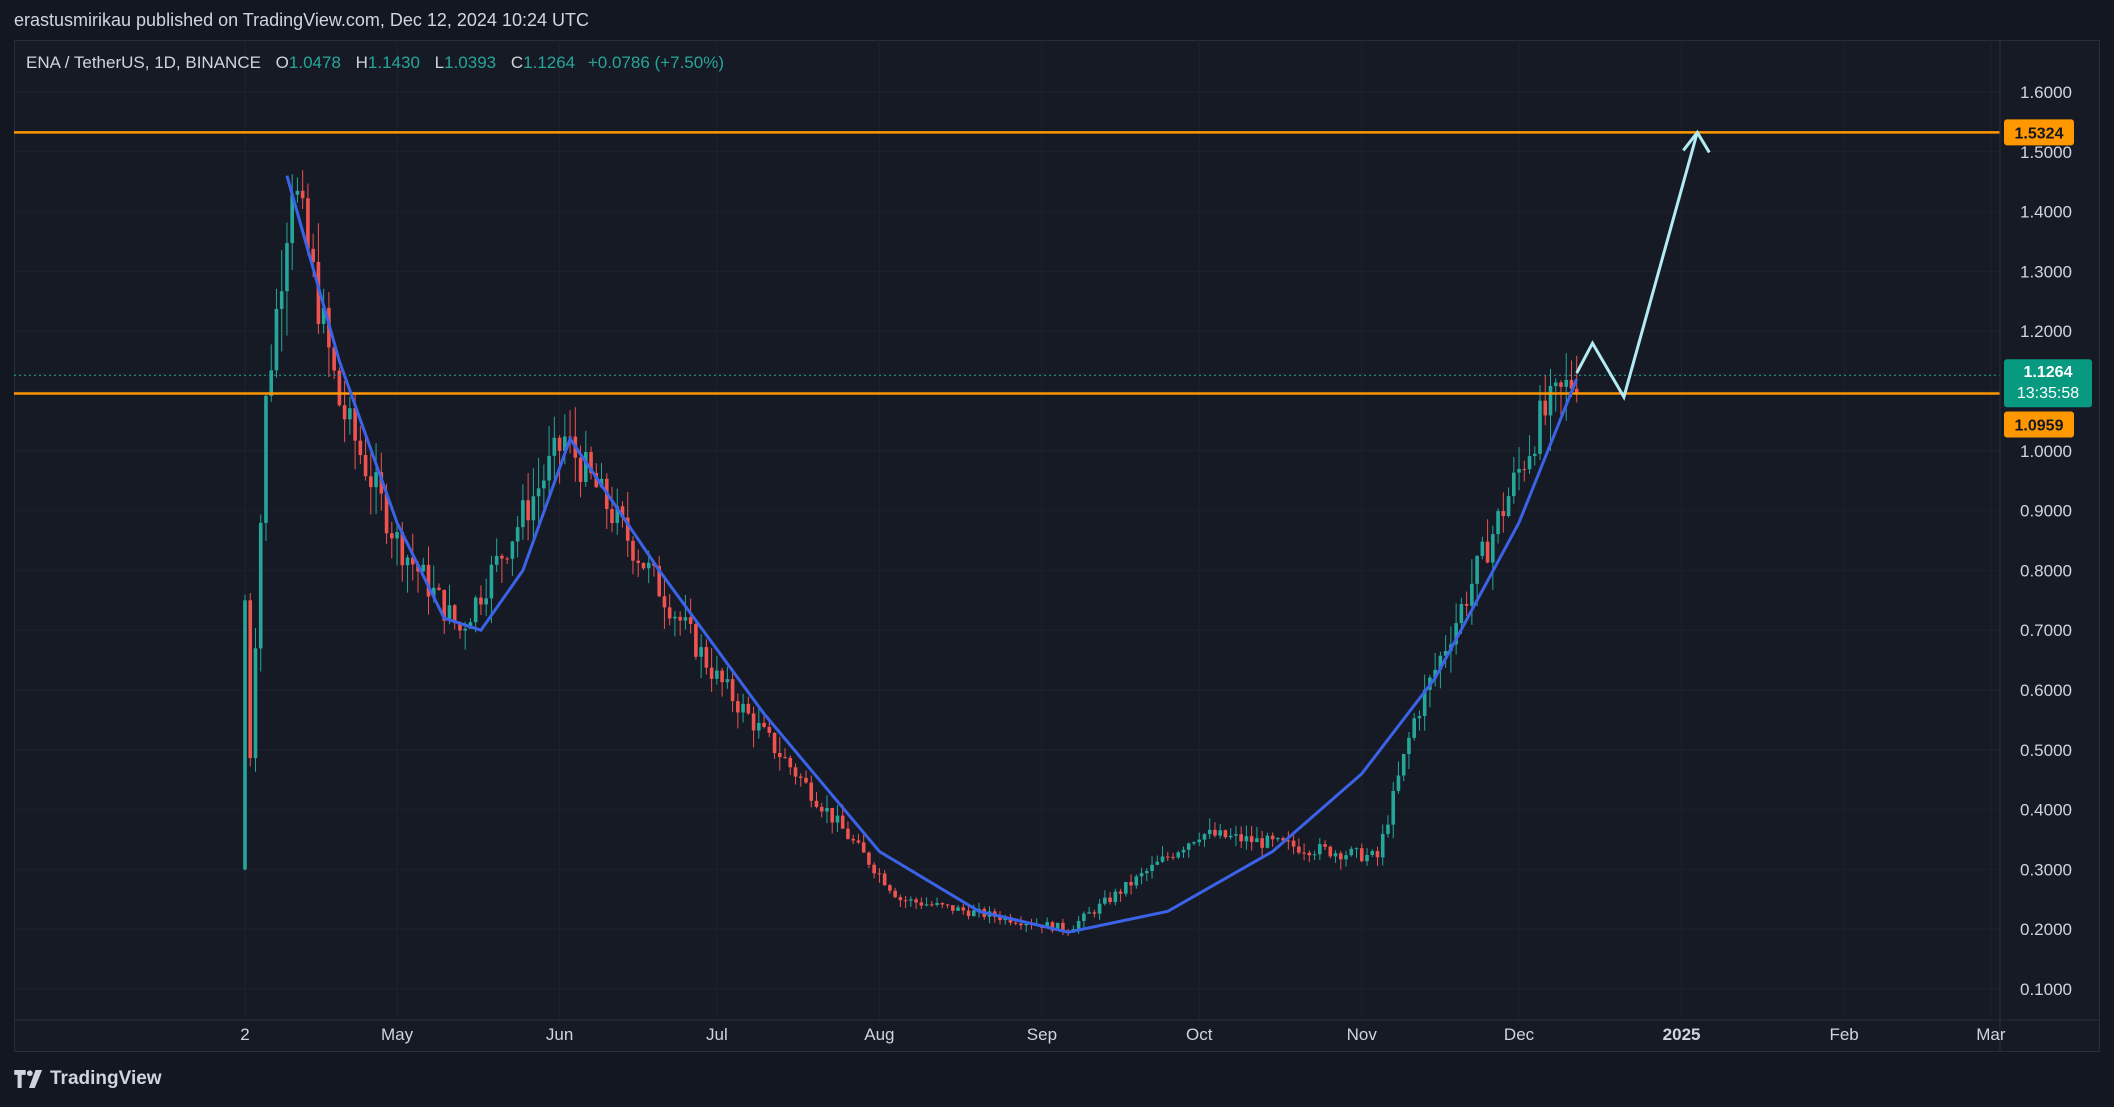  Describe the element at coordinates (88, 1079) in the screenshot. I see `tradingview-brand: TradingView` at that location.